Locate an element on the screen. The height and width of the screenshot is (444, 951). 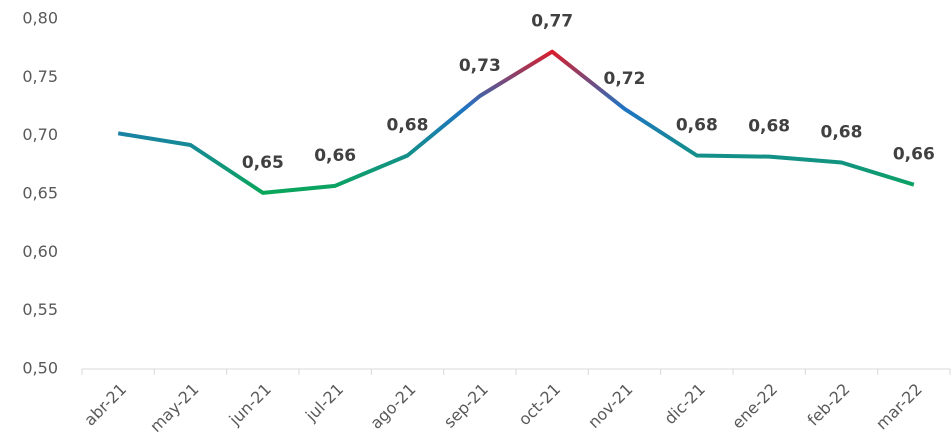
y-tick-label: 0,80 is located at coordinates (40, 18).